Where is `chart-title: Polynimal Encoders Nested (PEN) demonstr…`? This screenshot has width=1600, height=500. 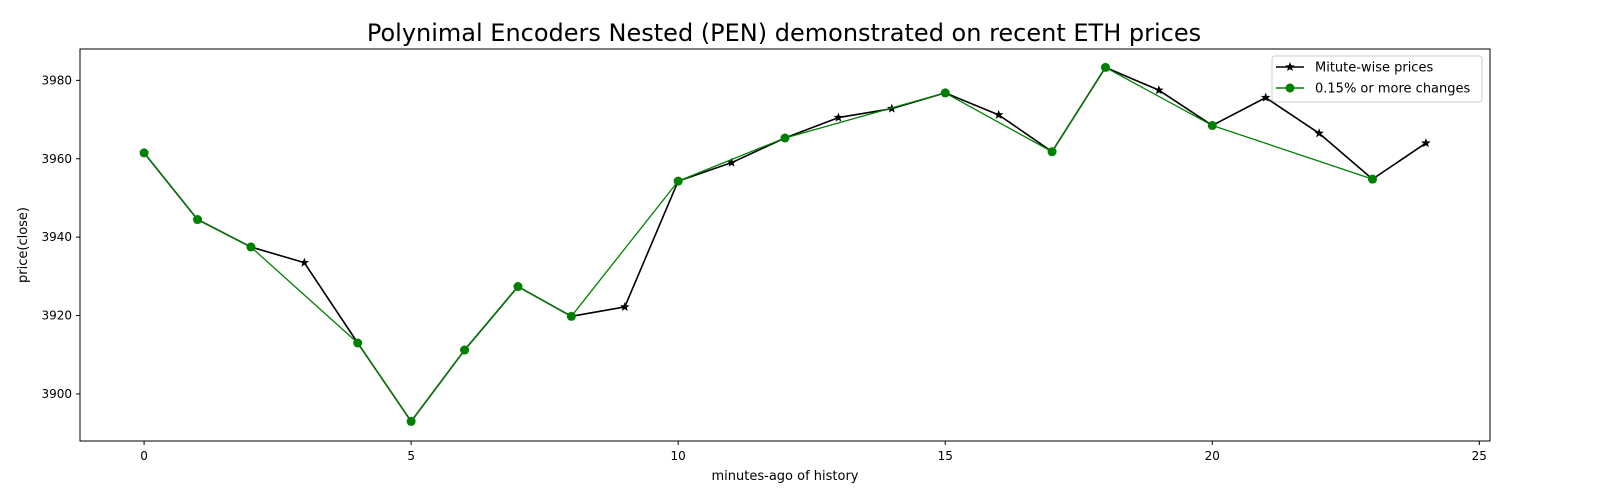
chart-title: Polynimal Encoders Nested (PEN) demonstr… is located at coordinates (784, 33).